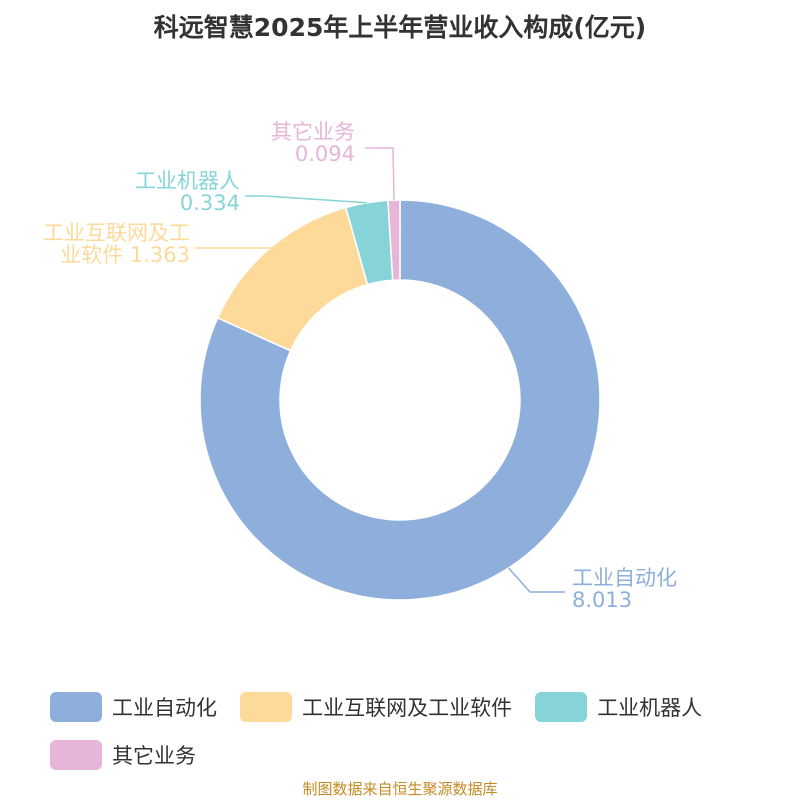  I want to click on chart-legend: 工业自动化 工业互联网及工业软件 工业机器人 其它业务, so click(415, 738).